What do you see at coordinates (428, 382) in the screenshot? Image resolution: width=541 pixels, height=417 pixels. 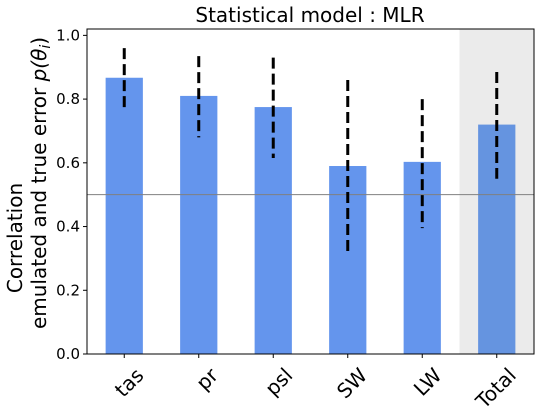 I see `x-tick-label-lw: LW` at bounding box center [428, 382].